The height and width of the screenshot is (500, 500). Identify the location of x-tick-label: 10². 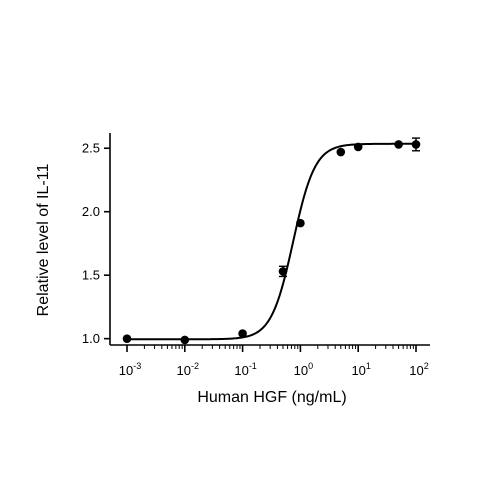
(418, 369).